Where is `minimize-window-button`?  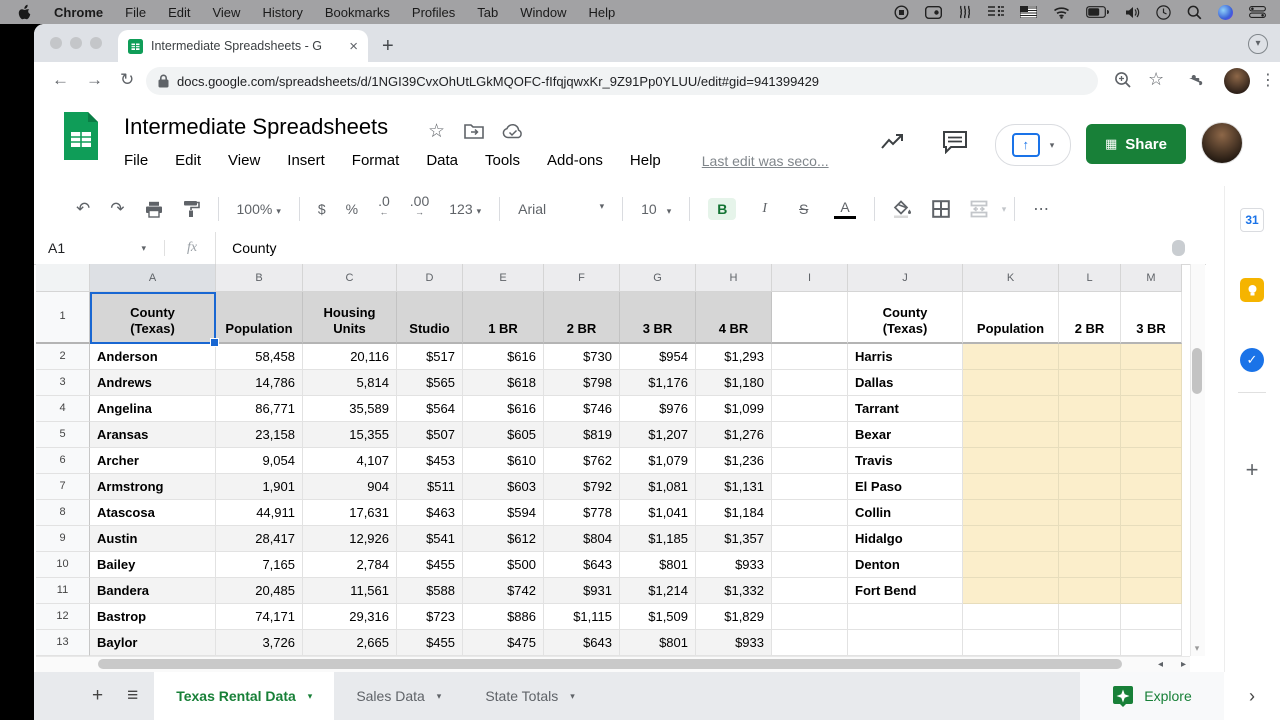 minimize-window-button is located at coordinates (76, 43).